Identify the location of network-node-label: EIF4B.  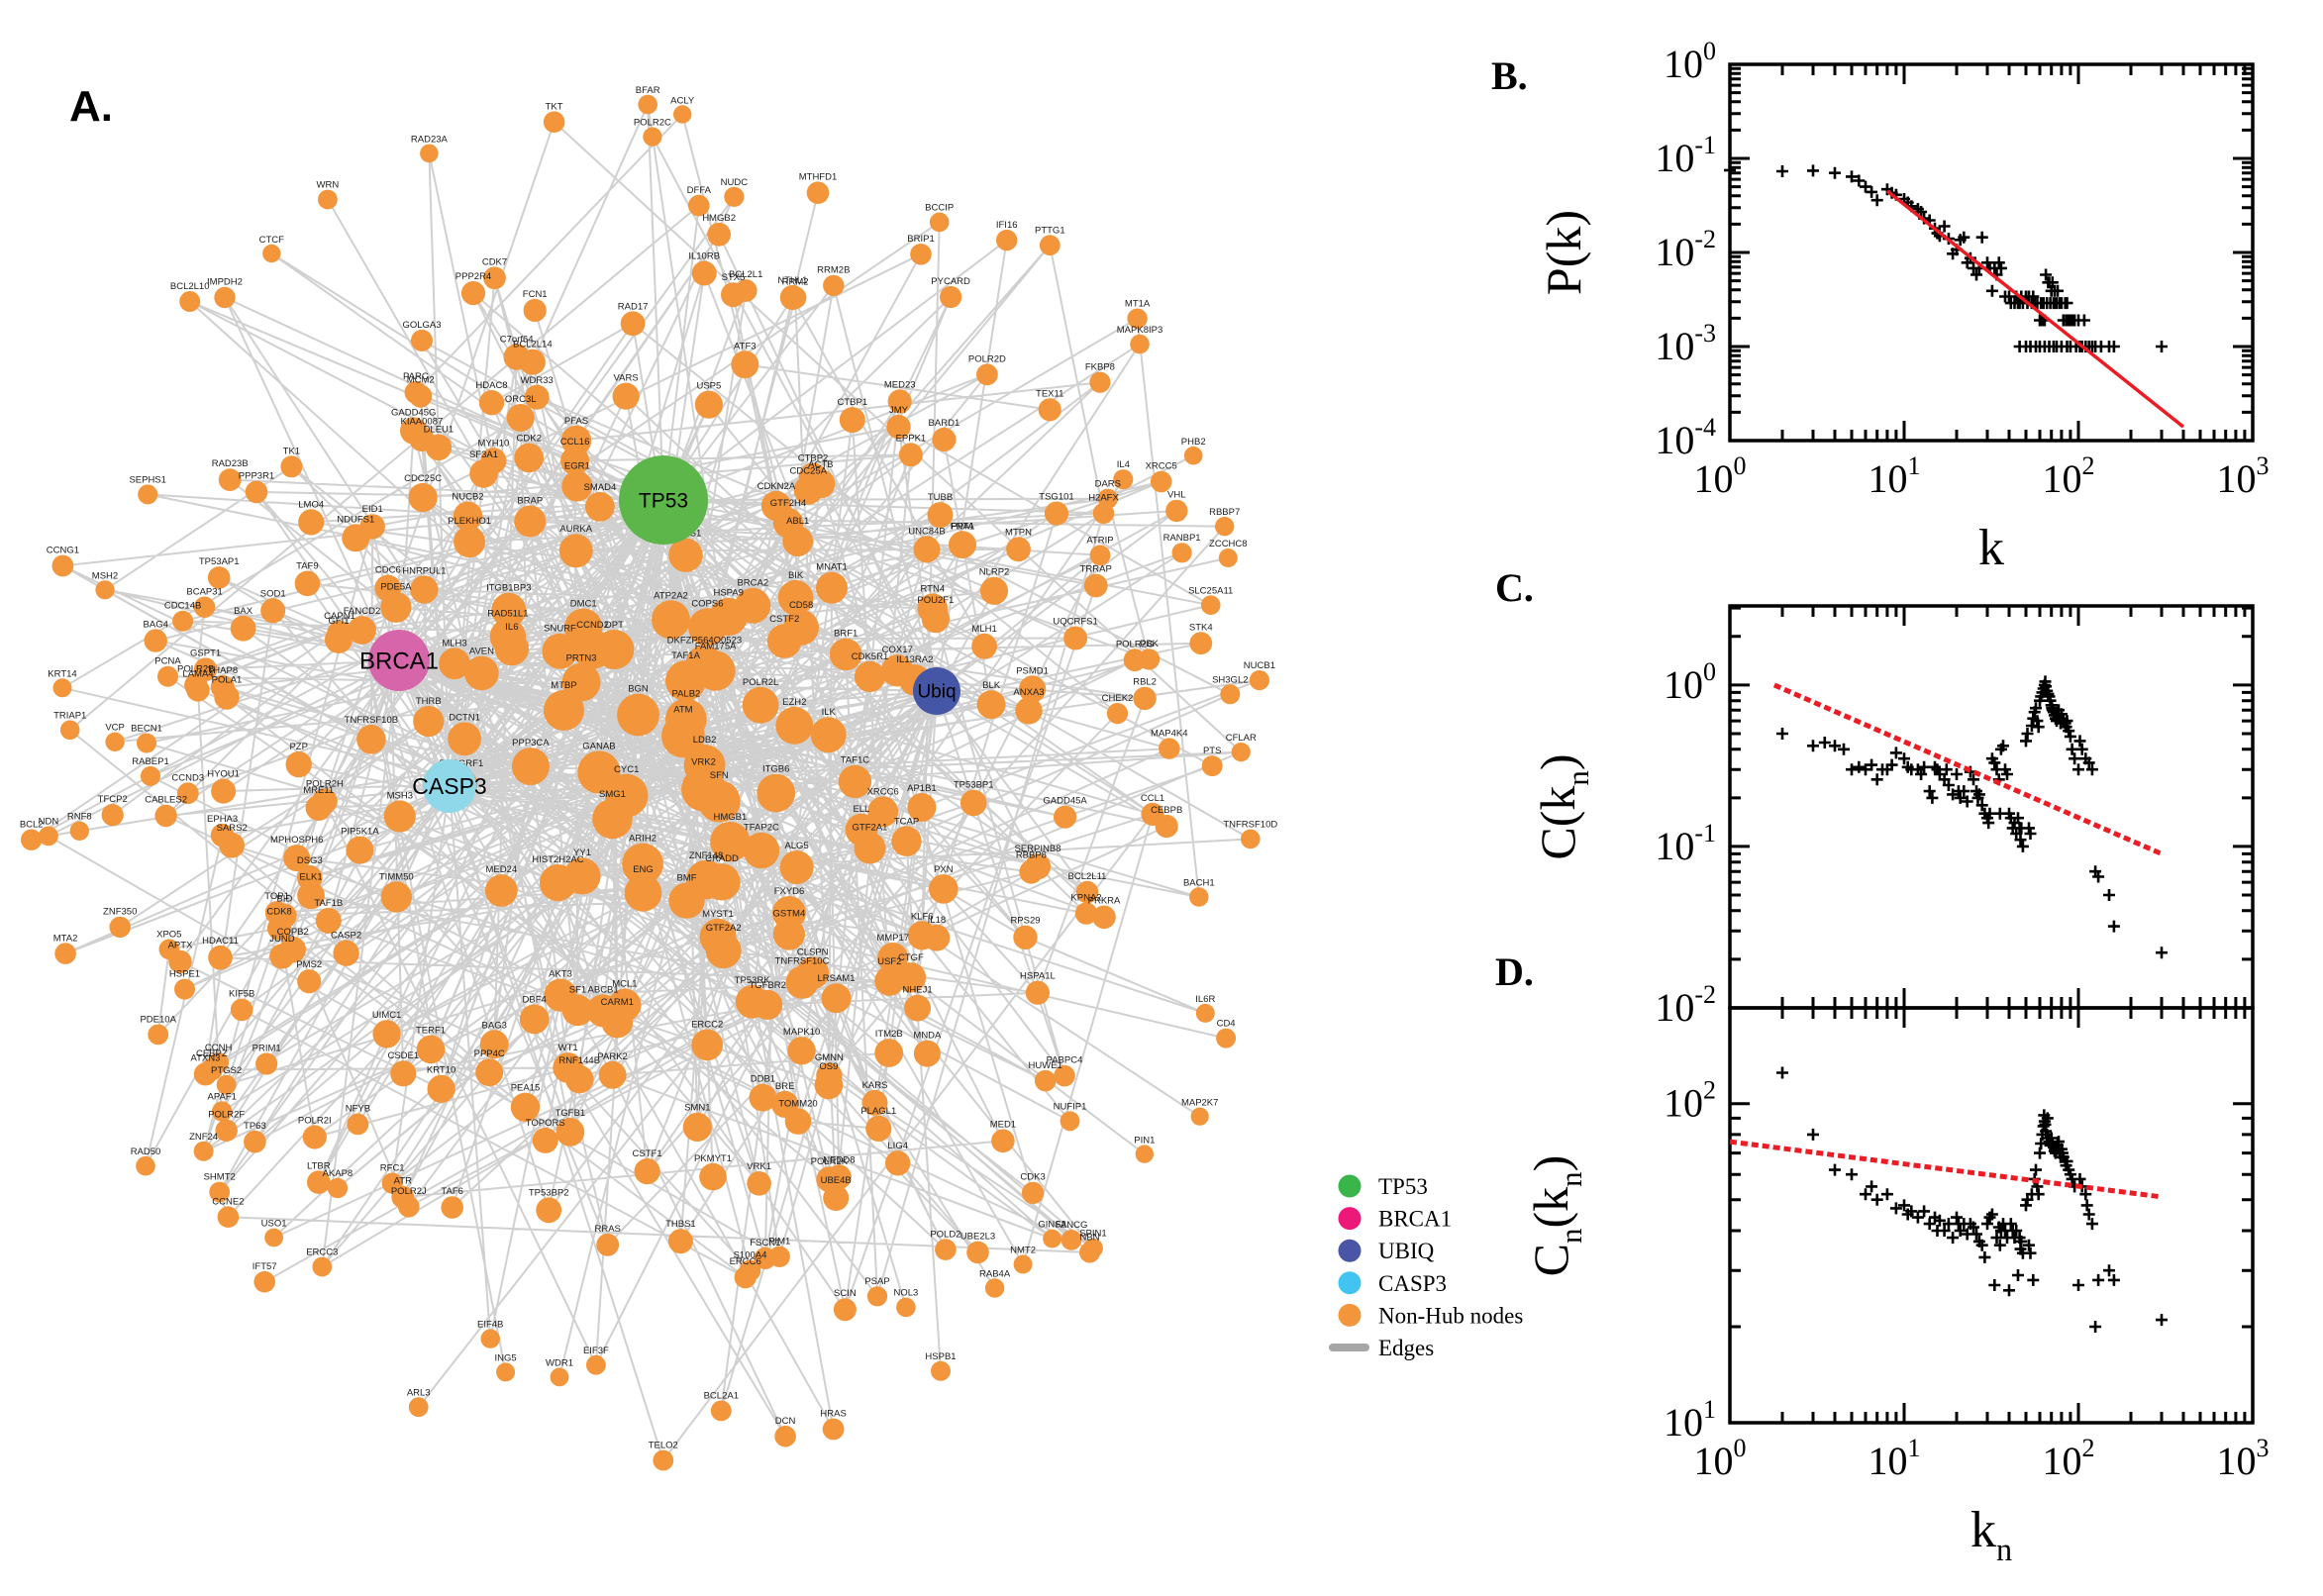
(490, 1325).